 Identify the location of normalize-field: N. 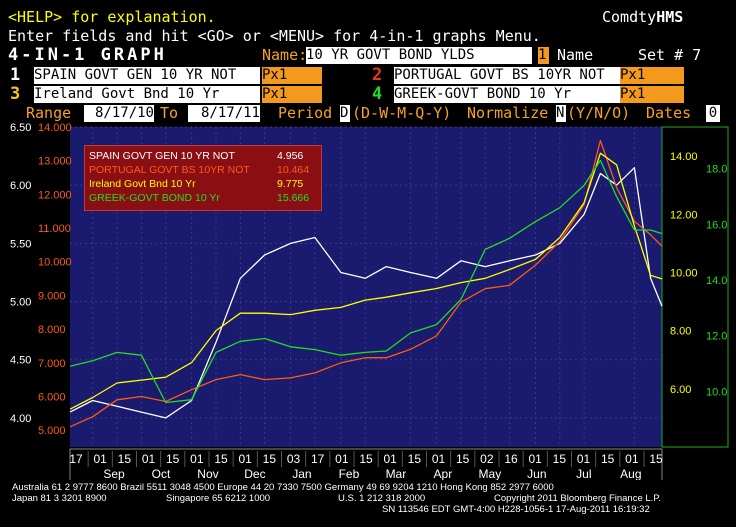
(561, 113).